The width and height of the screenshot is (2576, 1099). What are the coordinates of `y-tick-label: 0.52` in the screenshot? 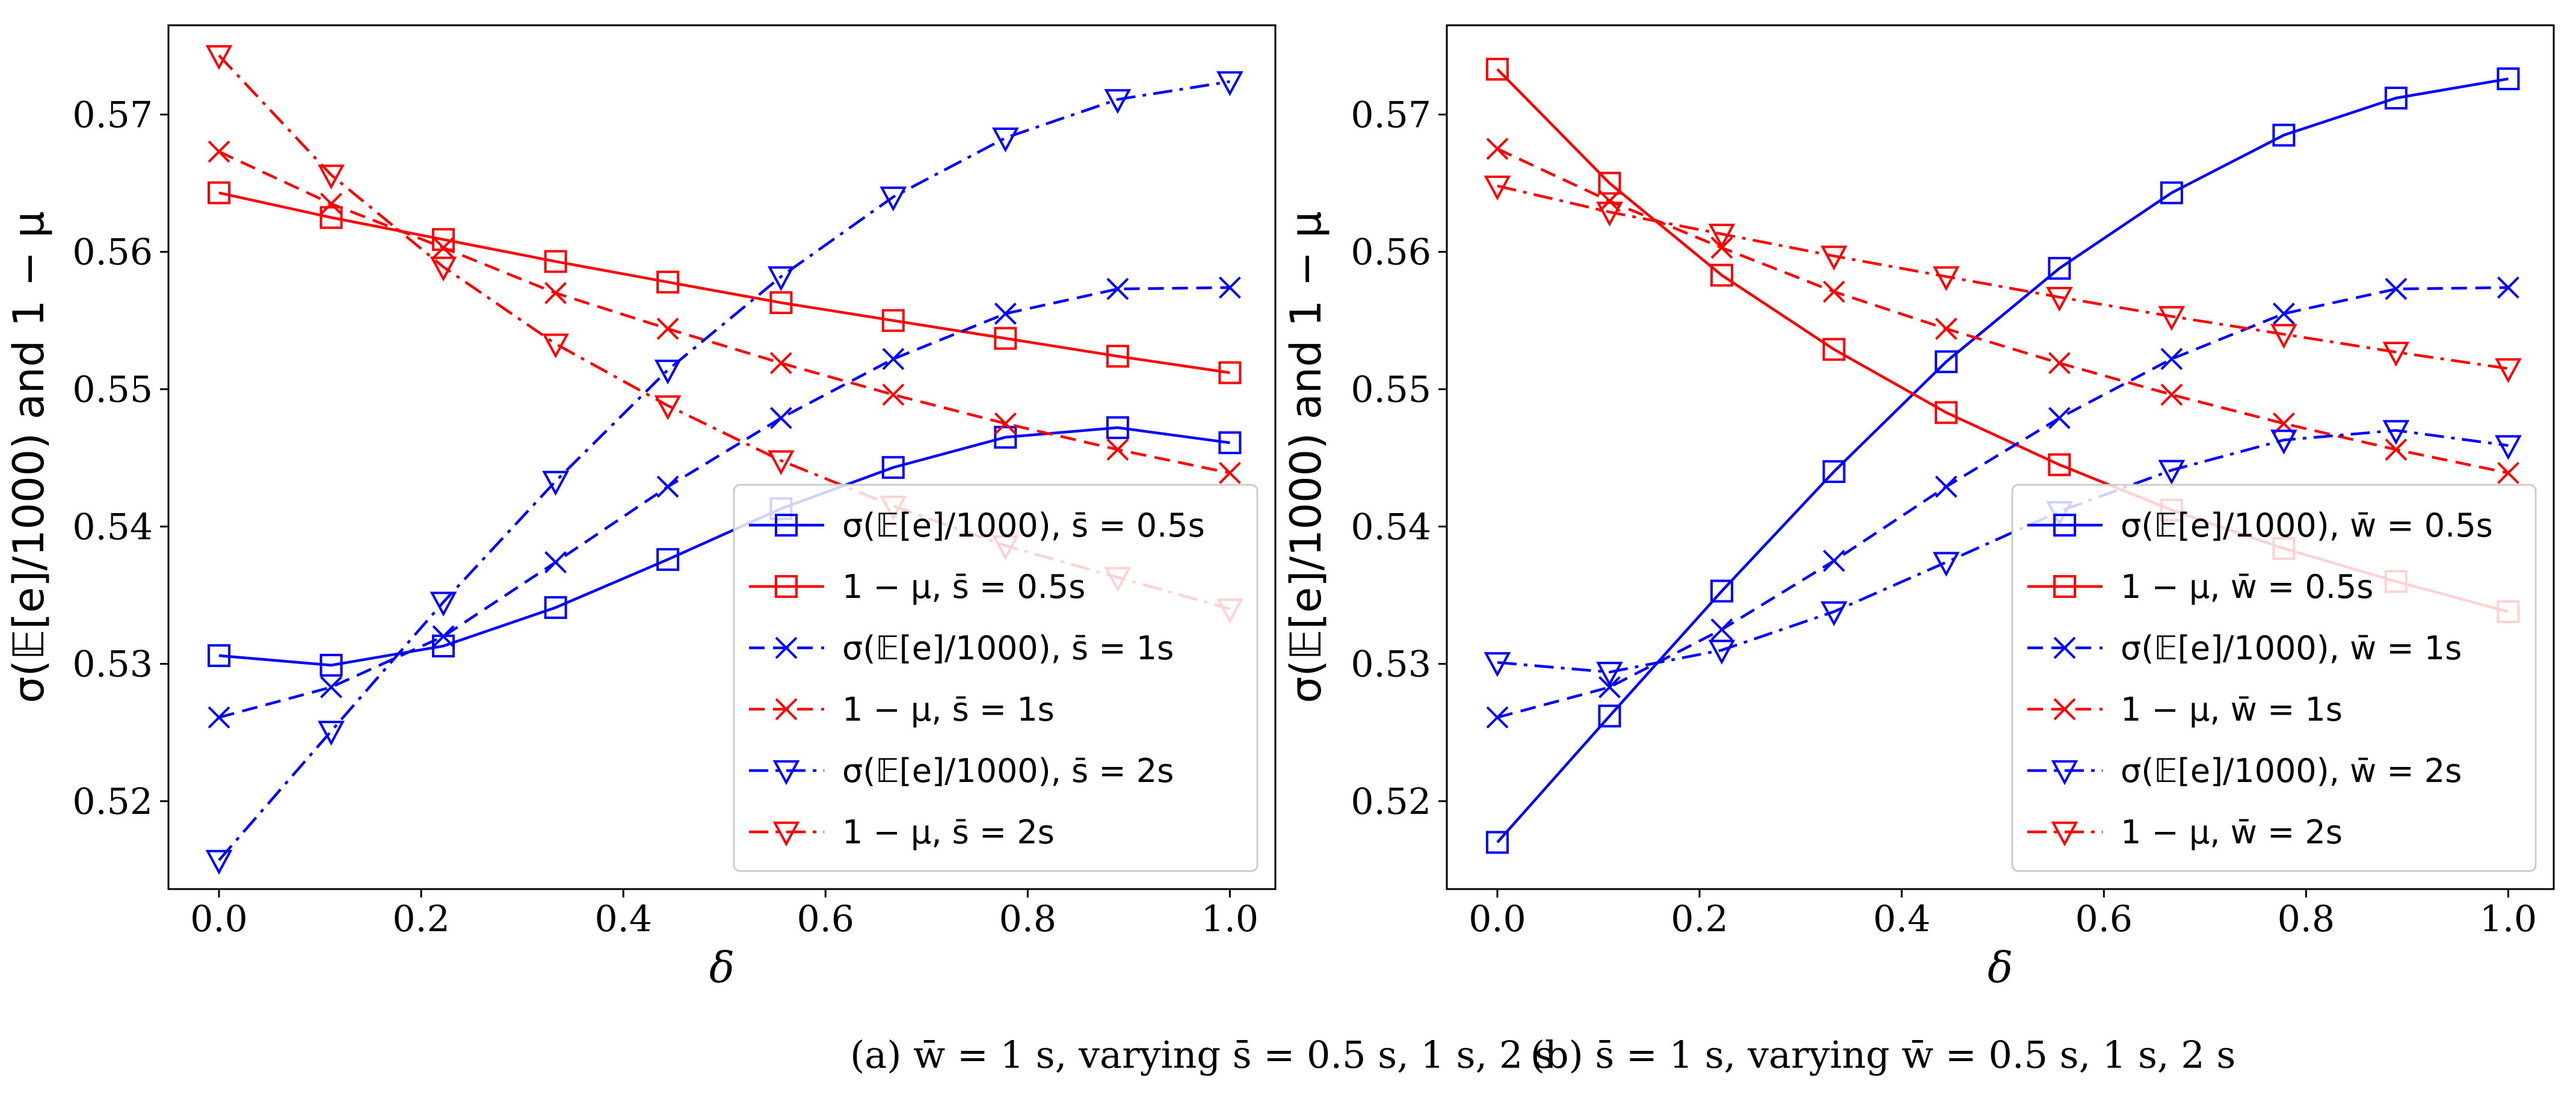 It's located at (1391, 802).